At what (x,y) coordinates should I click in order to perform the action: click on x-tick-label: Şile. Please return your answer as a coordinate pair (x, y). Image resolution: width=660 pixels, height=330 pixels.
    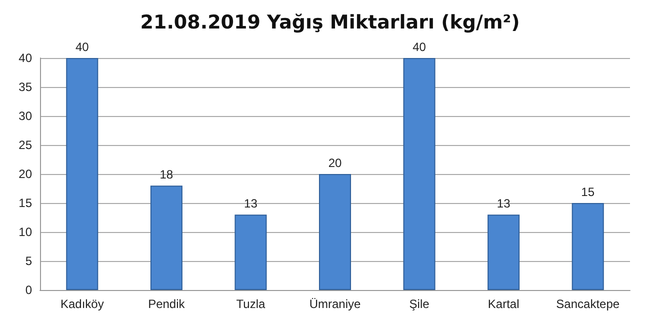
    Looking at the image, I should click on (419, 304).